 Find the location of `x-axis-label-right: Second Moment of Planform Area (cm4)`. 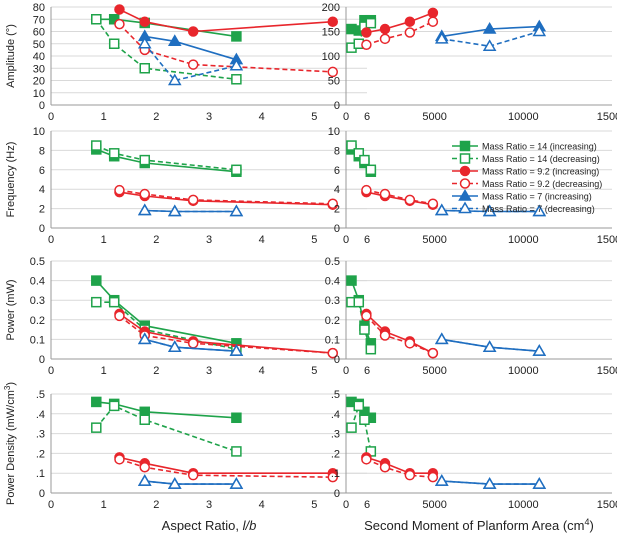

x-axis-label-right: Second Moment of Planform Area (cm4) is located at coordinates (479, 525).